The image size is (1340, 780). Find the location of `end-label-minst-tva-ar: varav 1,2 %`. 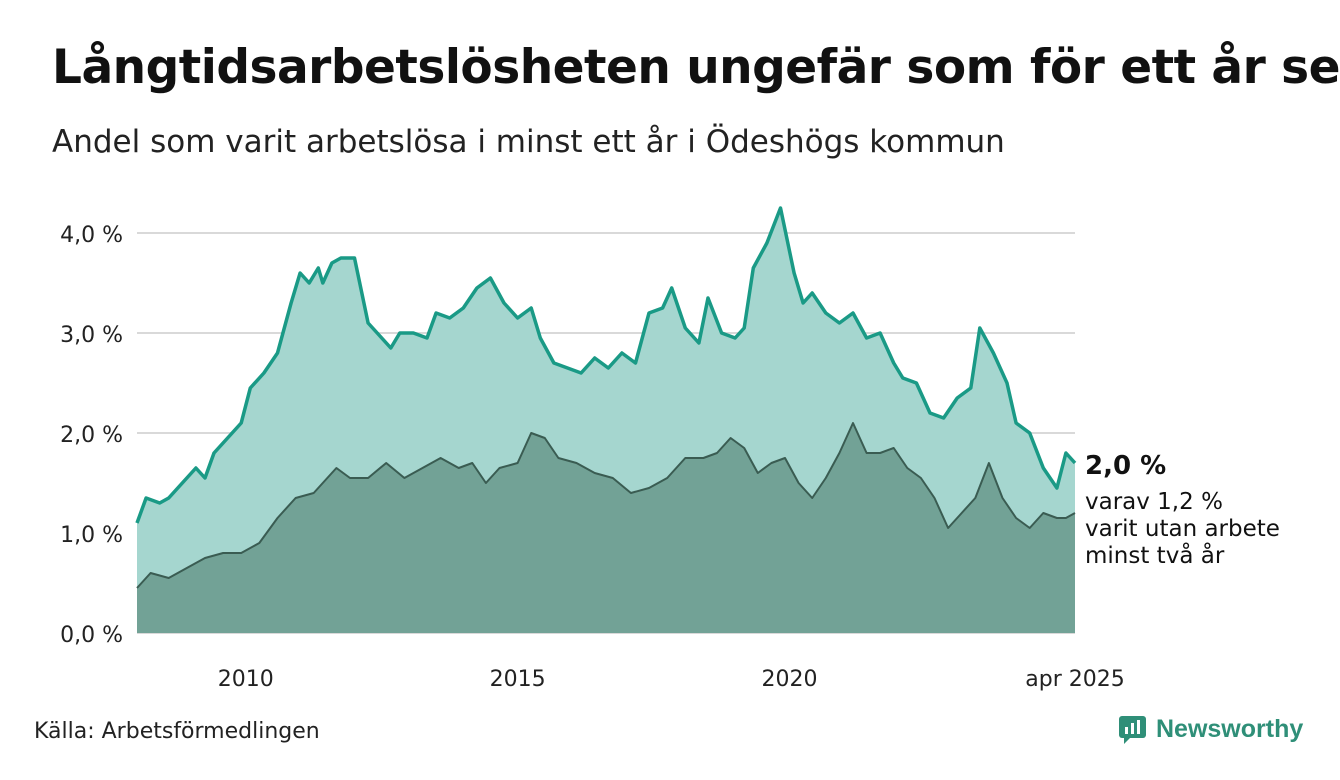

end-label-minst-tva-ar: varav 1,2 % is located at coordinates (1154, 502).